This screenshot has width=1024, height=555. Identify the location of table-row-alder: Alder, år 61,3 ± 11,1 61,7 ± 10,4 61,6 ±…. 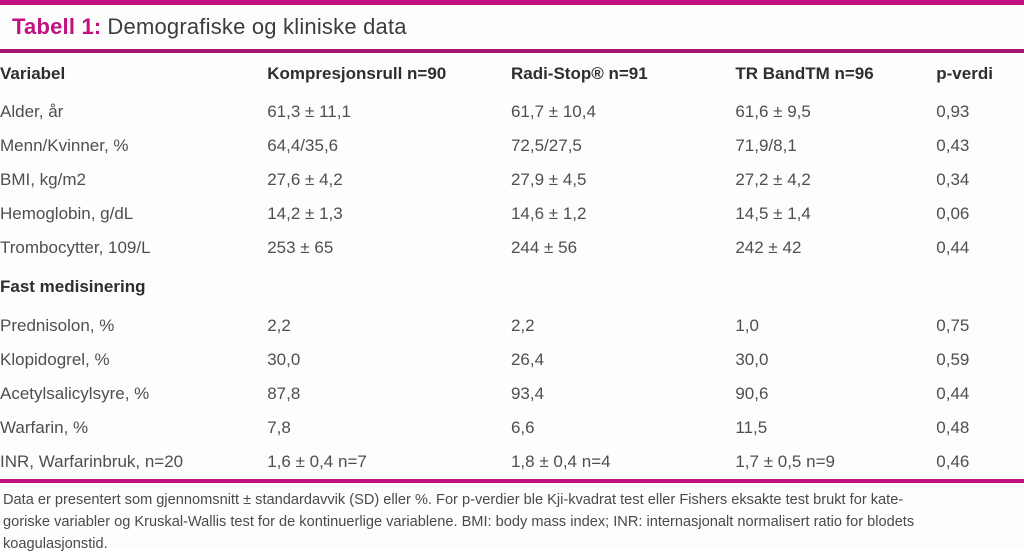
(512, 112).